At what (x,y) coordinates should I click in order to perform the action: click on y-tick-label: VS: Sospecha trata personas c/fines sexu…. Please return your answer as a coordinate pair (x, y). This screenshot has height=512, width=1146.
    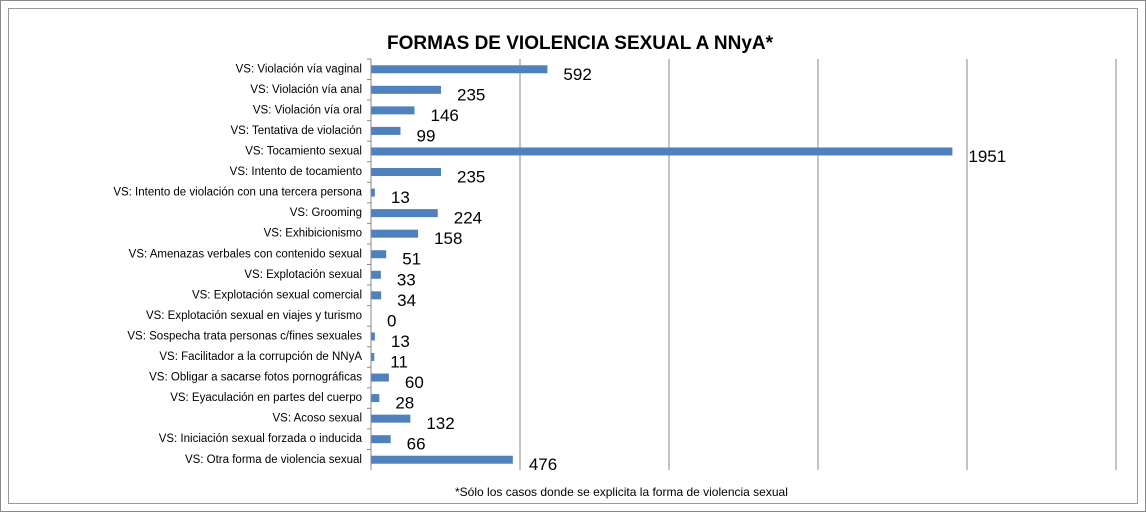
    Looking at the image, I should click on (244, 336).